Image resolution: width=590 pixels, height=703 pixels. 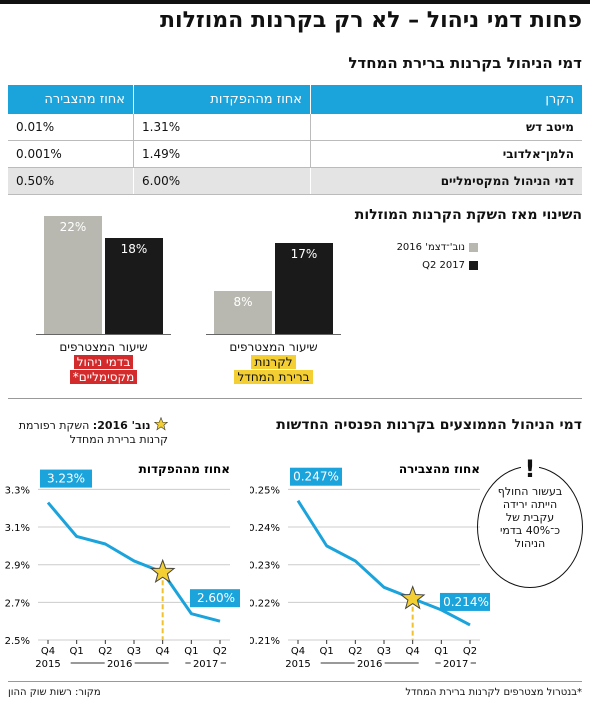 I want to click on y-tick-label: 2.5%, so click(x=17, y=641).